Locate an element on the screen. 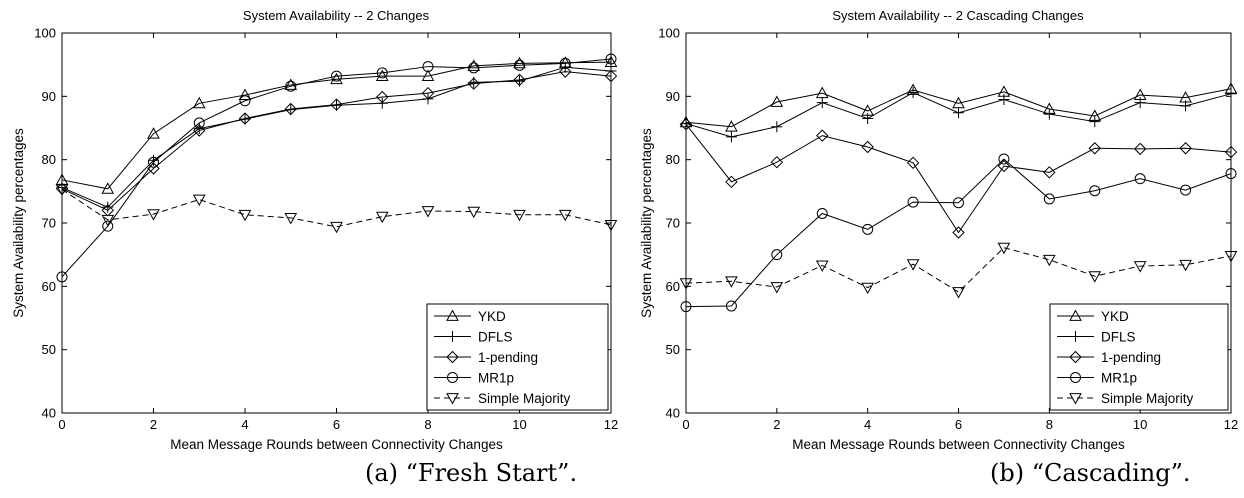  y-tick-label: 90 is located at coordinates (673, 96).